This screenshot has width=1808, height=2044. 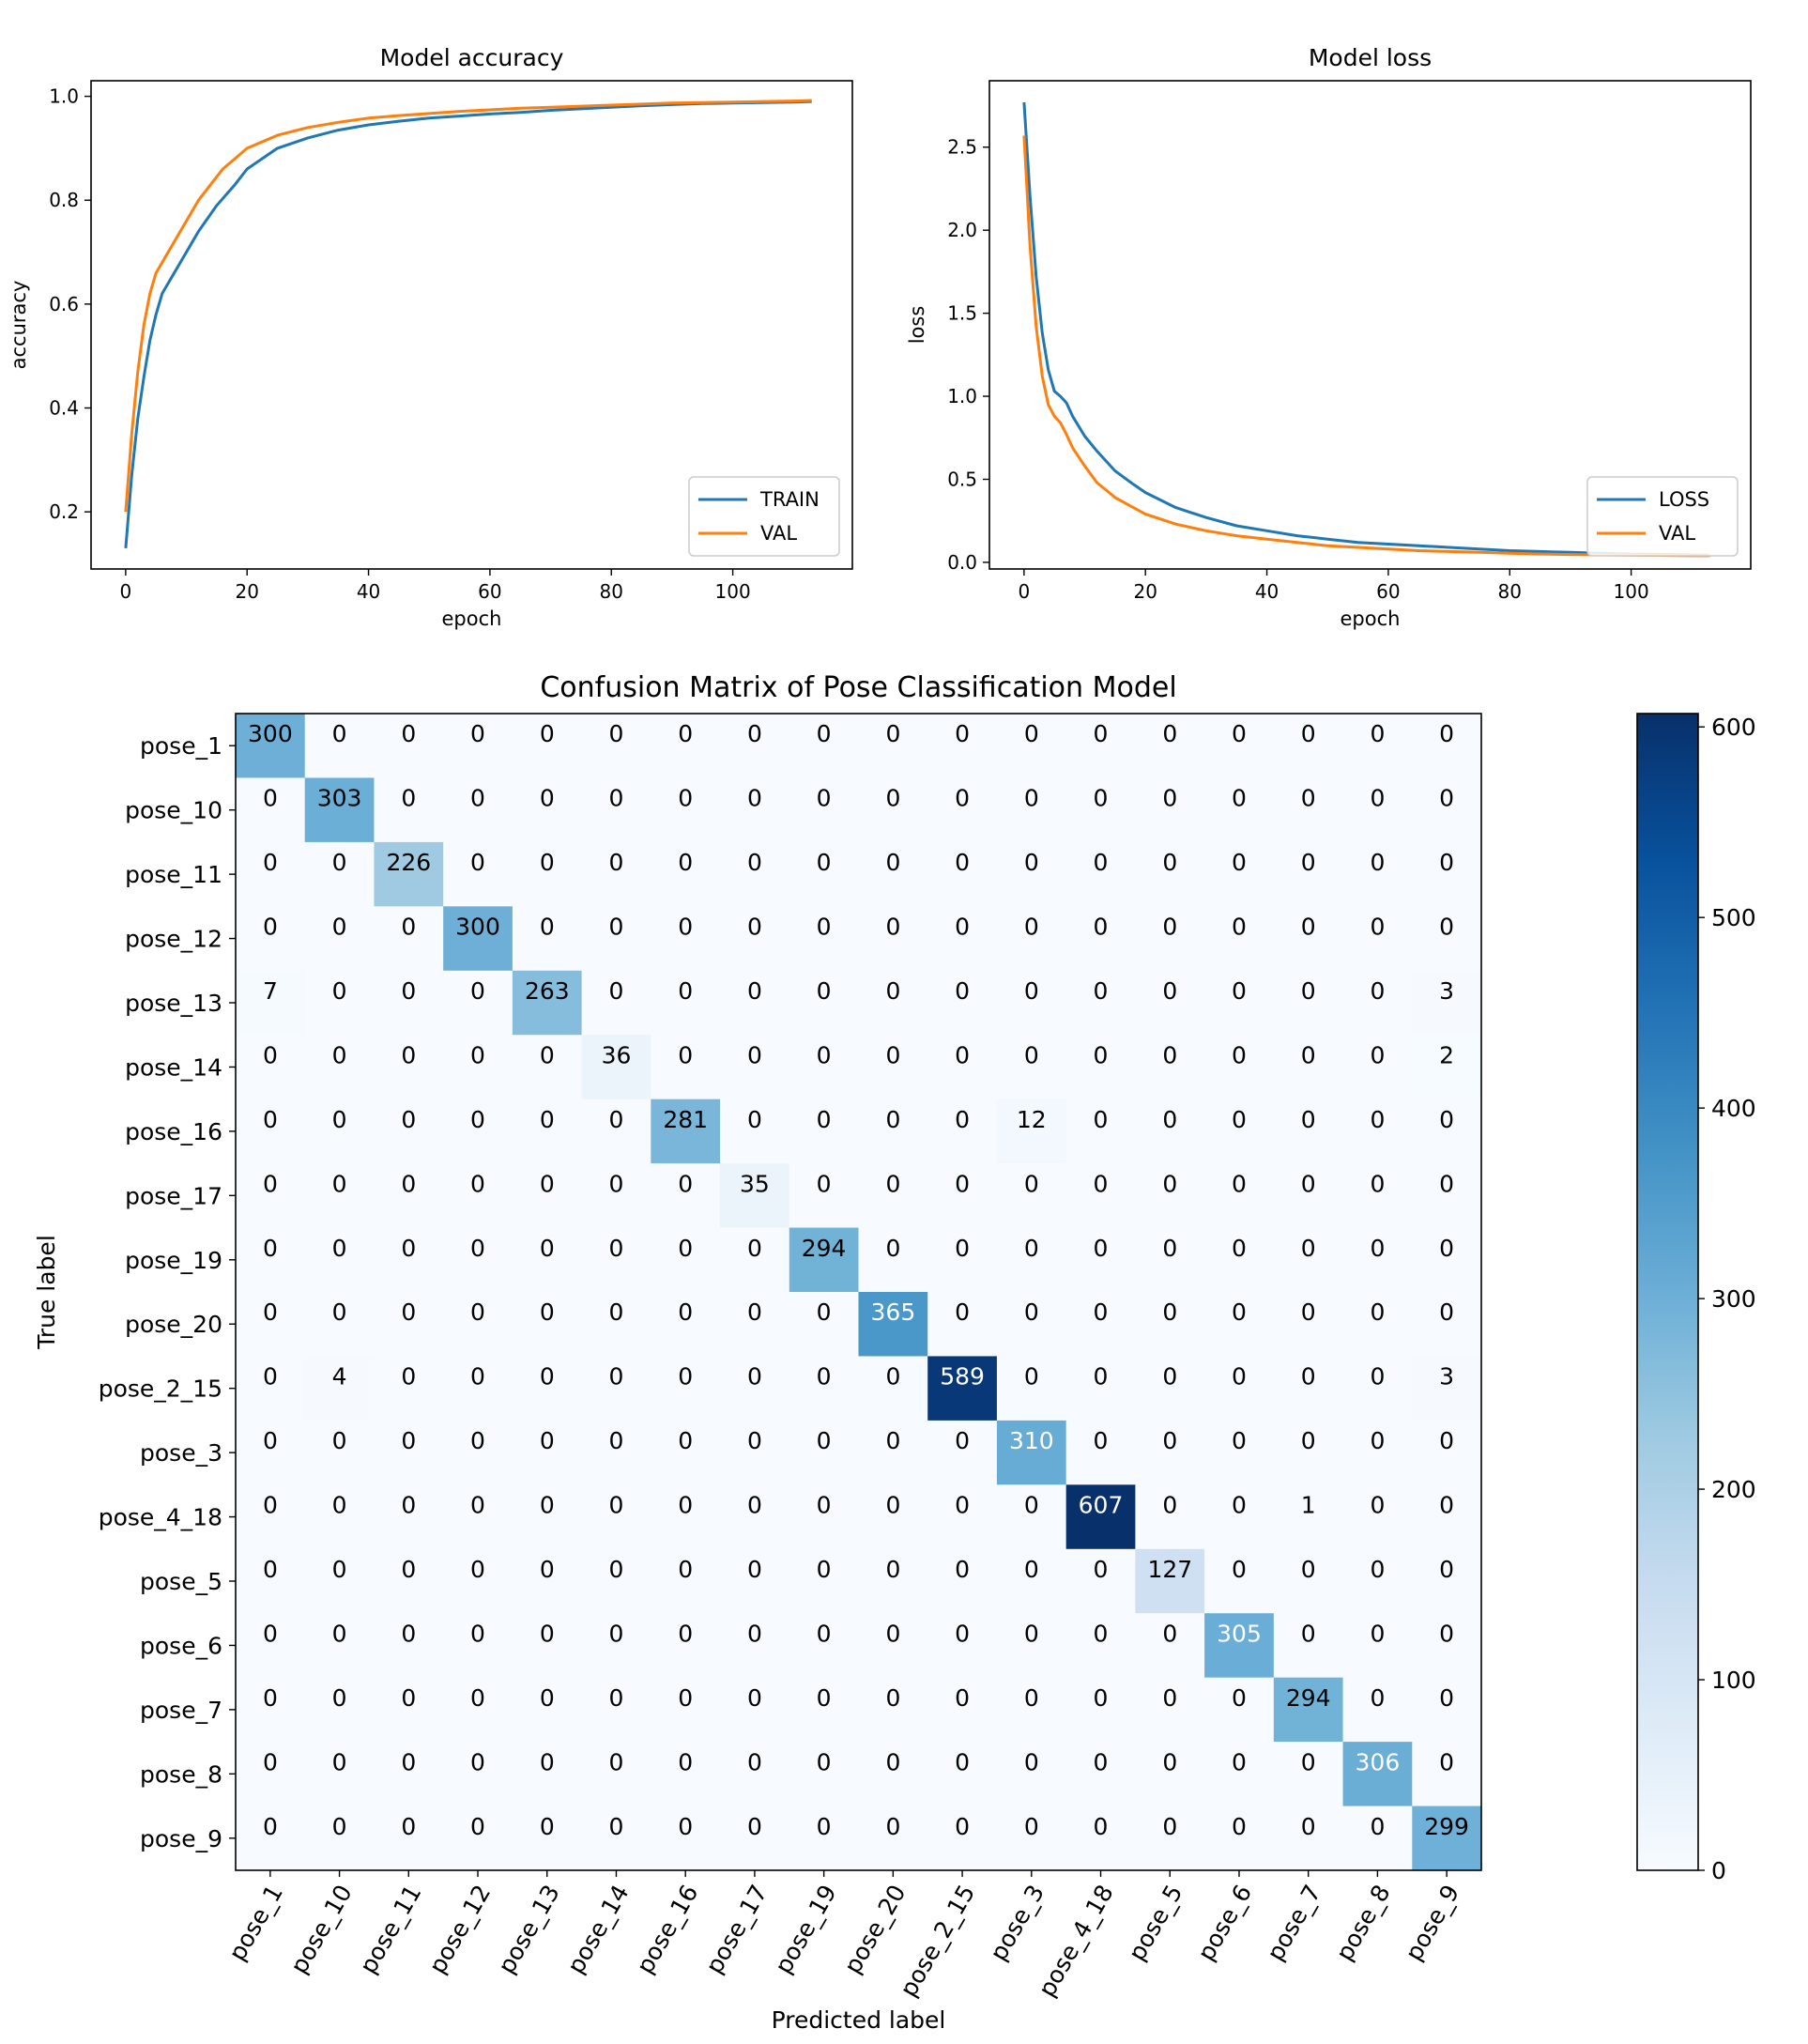 I want to click on cm-x-tick-label: pose_13, so click(x=529, y=1929).